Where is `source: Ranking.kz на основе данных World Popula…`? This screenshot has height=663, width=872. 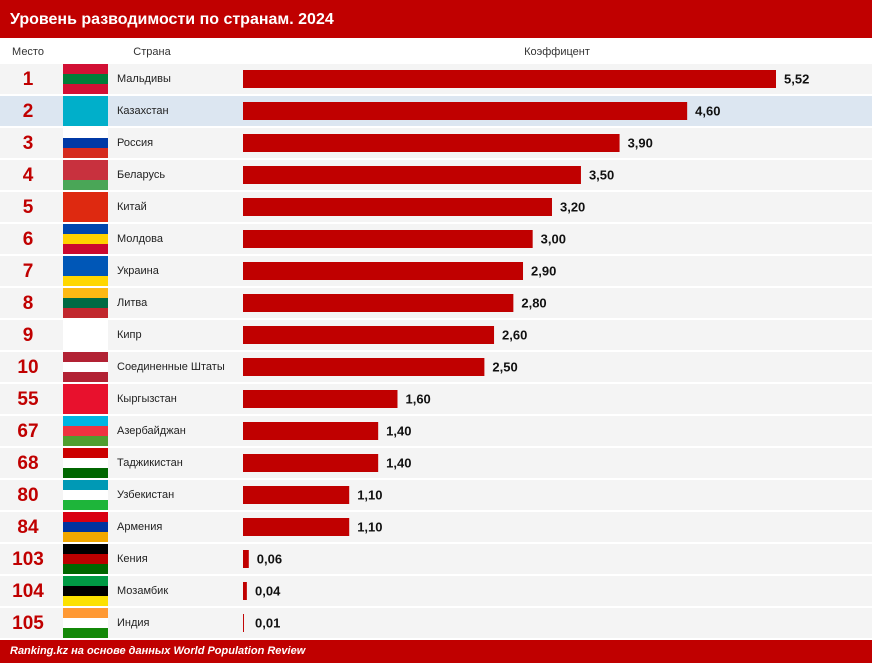
source: Ranking.kz на основе данных World Popula… is located at coordinates (158, 651).